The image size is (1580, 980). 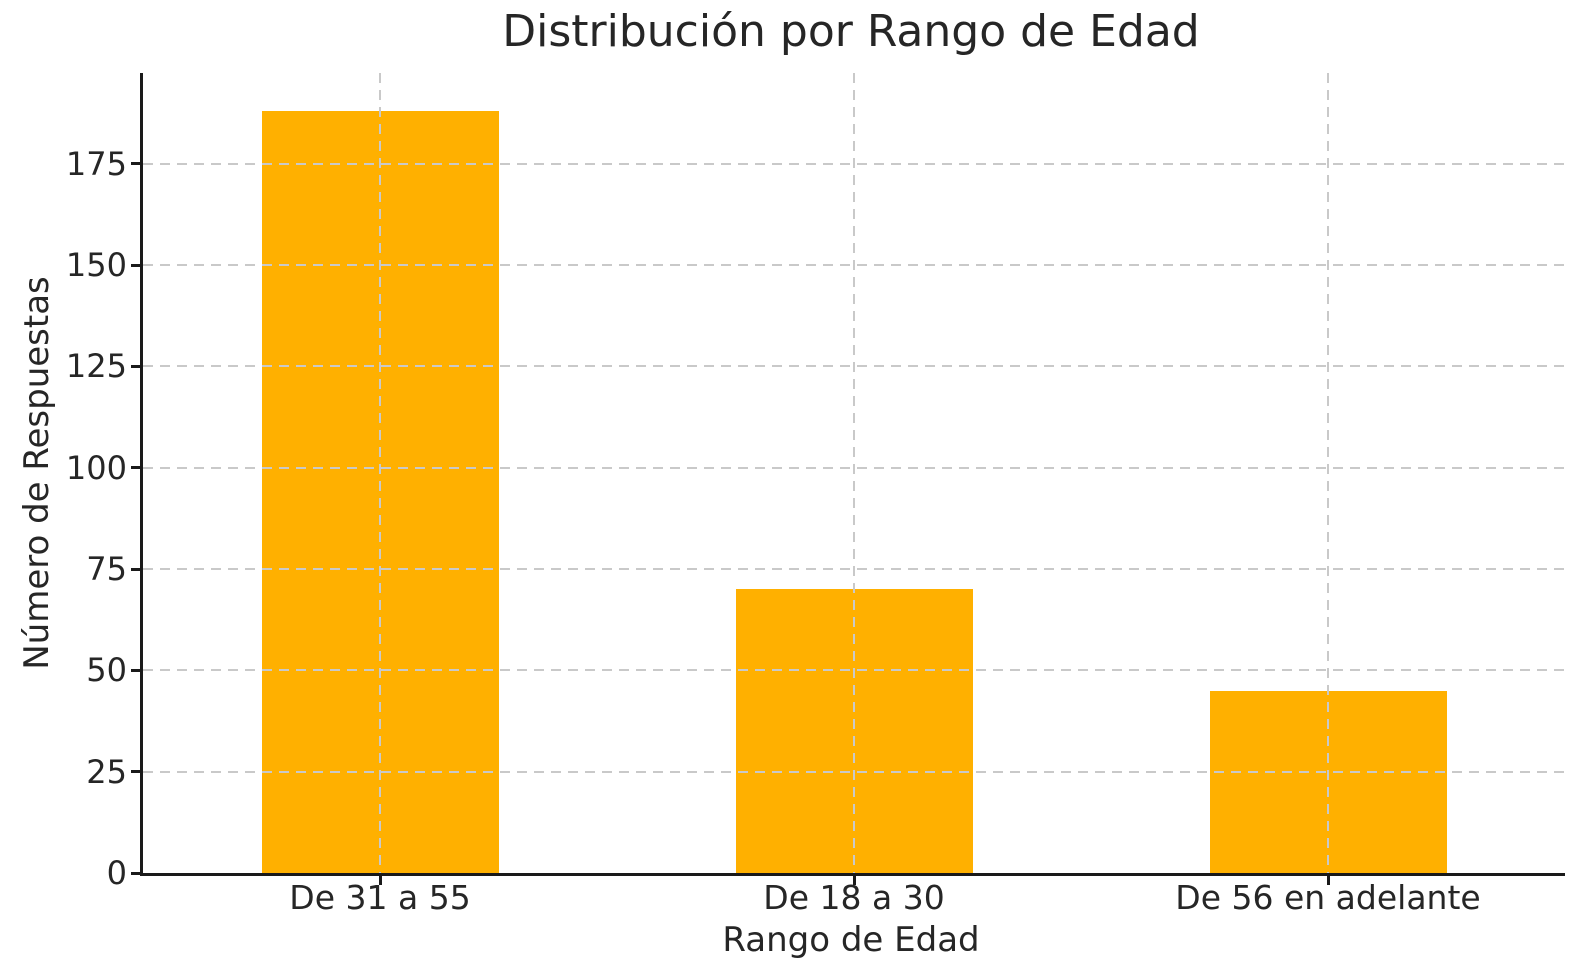 What do you see at coordinates (96, 163) in the screenshot?
I see `y-tick-label: 175` at bounding box center [96, 163].